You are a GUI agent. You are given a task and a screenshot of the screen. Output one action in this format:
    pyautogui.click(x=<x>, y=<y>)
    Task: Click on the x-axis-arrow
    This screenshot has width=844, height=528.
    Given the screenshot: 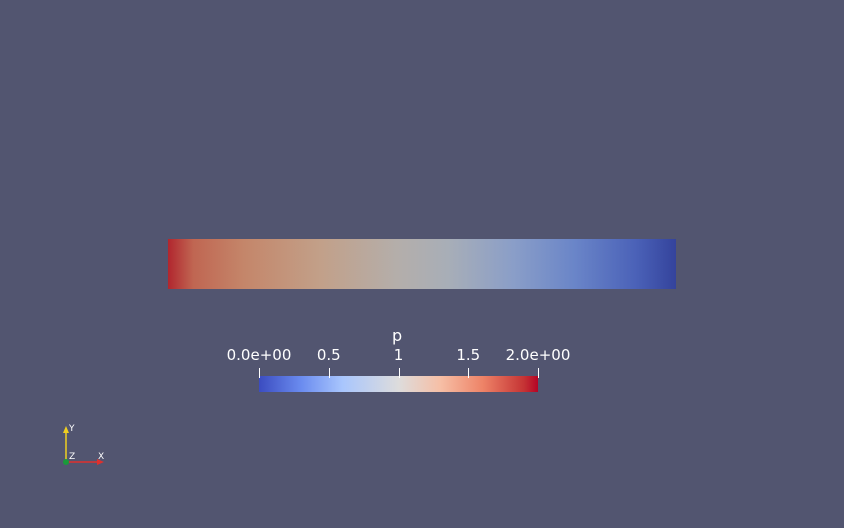 What is the action you would take?
    pyautogui.click(x=100, y=462)
    